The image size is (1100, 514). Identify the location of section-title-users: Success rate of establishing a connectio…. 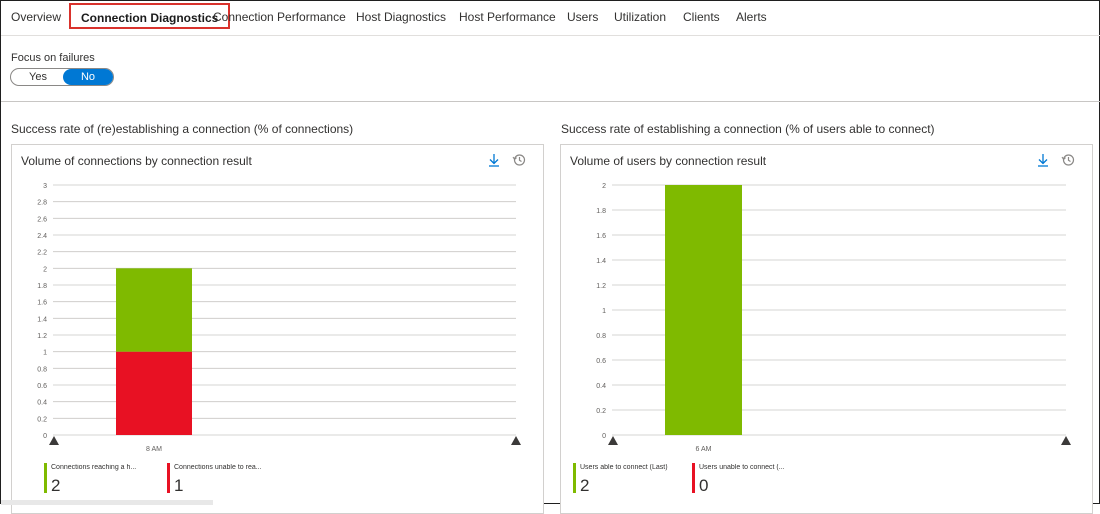
(748, 129).